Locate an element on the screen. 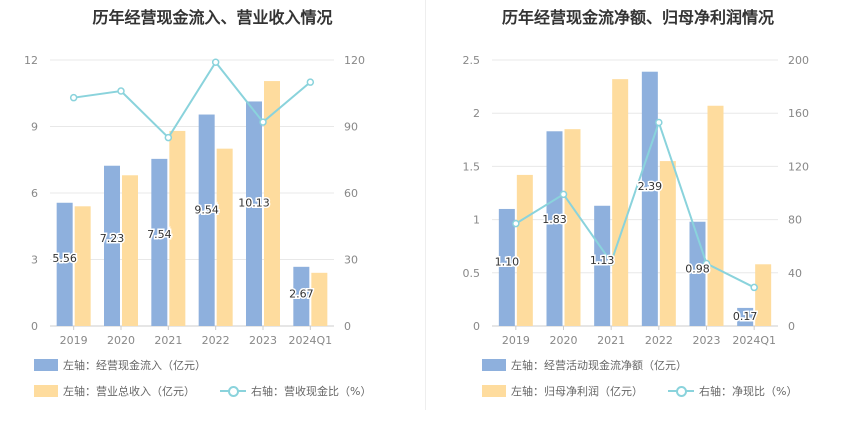  y-left-tick-label: 6 is located at coordinates (34, 193).